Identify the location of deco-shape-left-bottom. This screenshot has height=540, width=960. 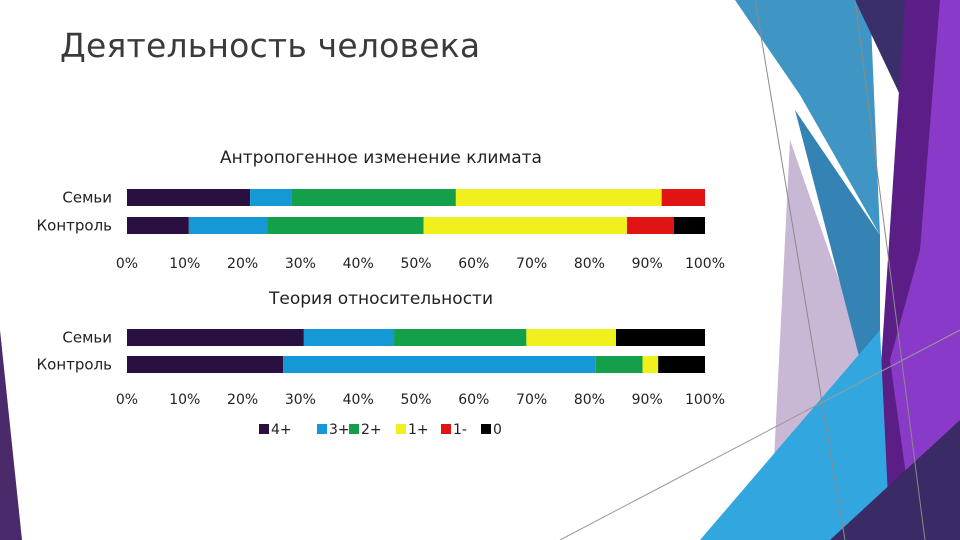
(11, 435).